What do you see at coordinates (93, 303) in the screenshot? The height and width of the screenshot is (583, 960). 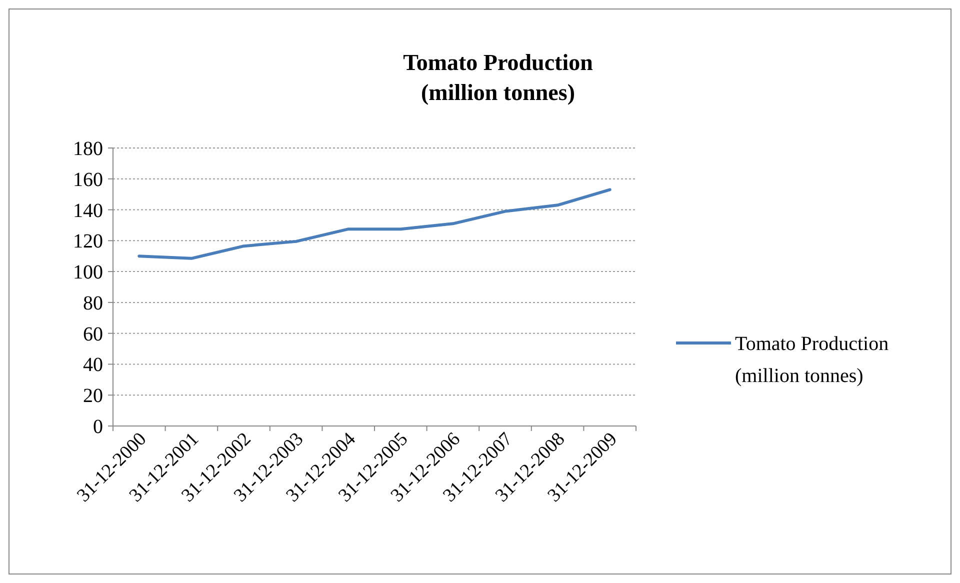 I see `y-tick-label: 80` at bounding box center [93, 303].